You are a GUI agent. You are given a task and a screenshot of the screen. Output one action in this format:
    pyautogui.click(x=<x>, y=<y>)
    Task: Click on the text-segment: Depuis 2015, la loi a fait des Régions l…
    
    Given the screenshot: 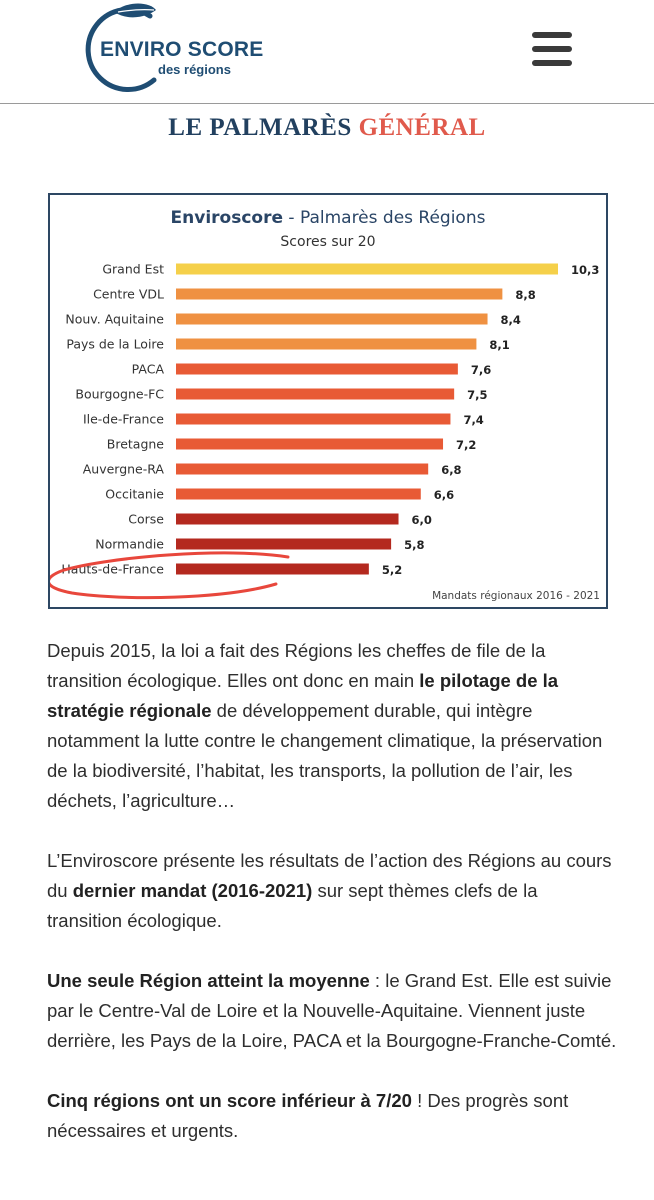 What is the action you would take?
    pyautogui.click(x=296, y=665)
    